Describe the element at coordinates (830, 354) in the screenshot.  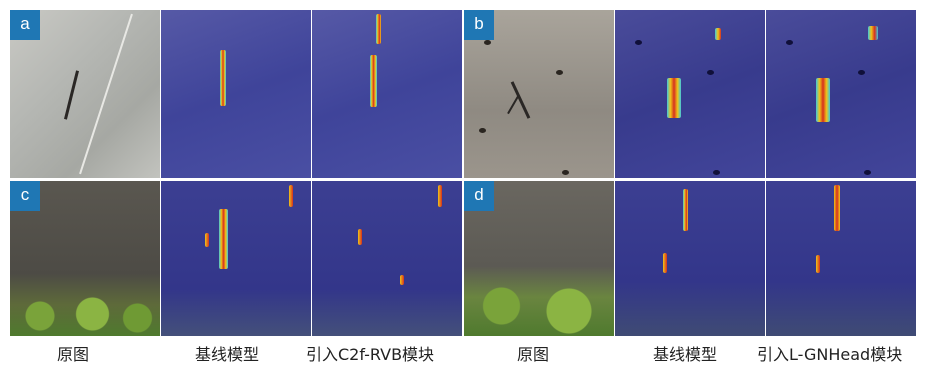
I see `caption-l-gnhead: 引入L-GNHead模块` at that location.